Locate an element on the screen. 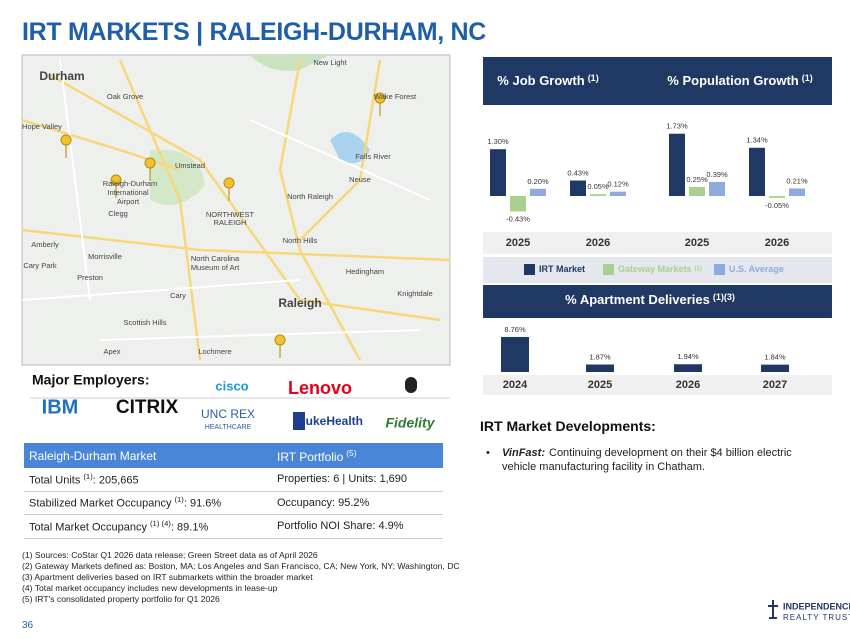 This screenshot has width=850, height=639. chart-title-text: % Apartment Deliveries is located at coordinates (637, 299).